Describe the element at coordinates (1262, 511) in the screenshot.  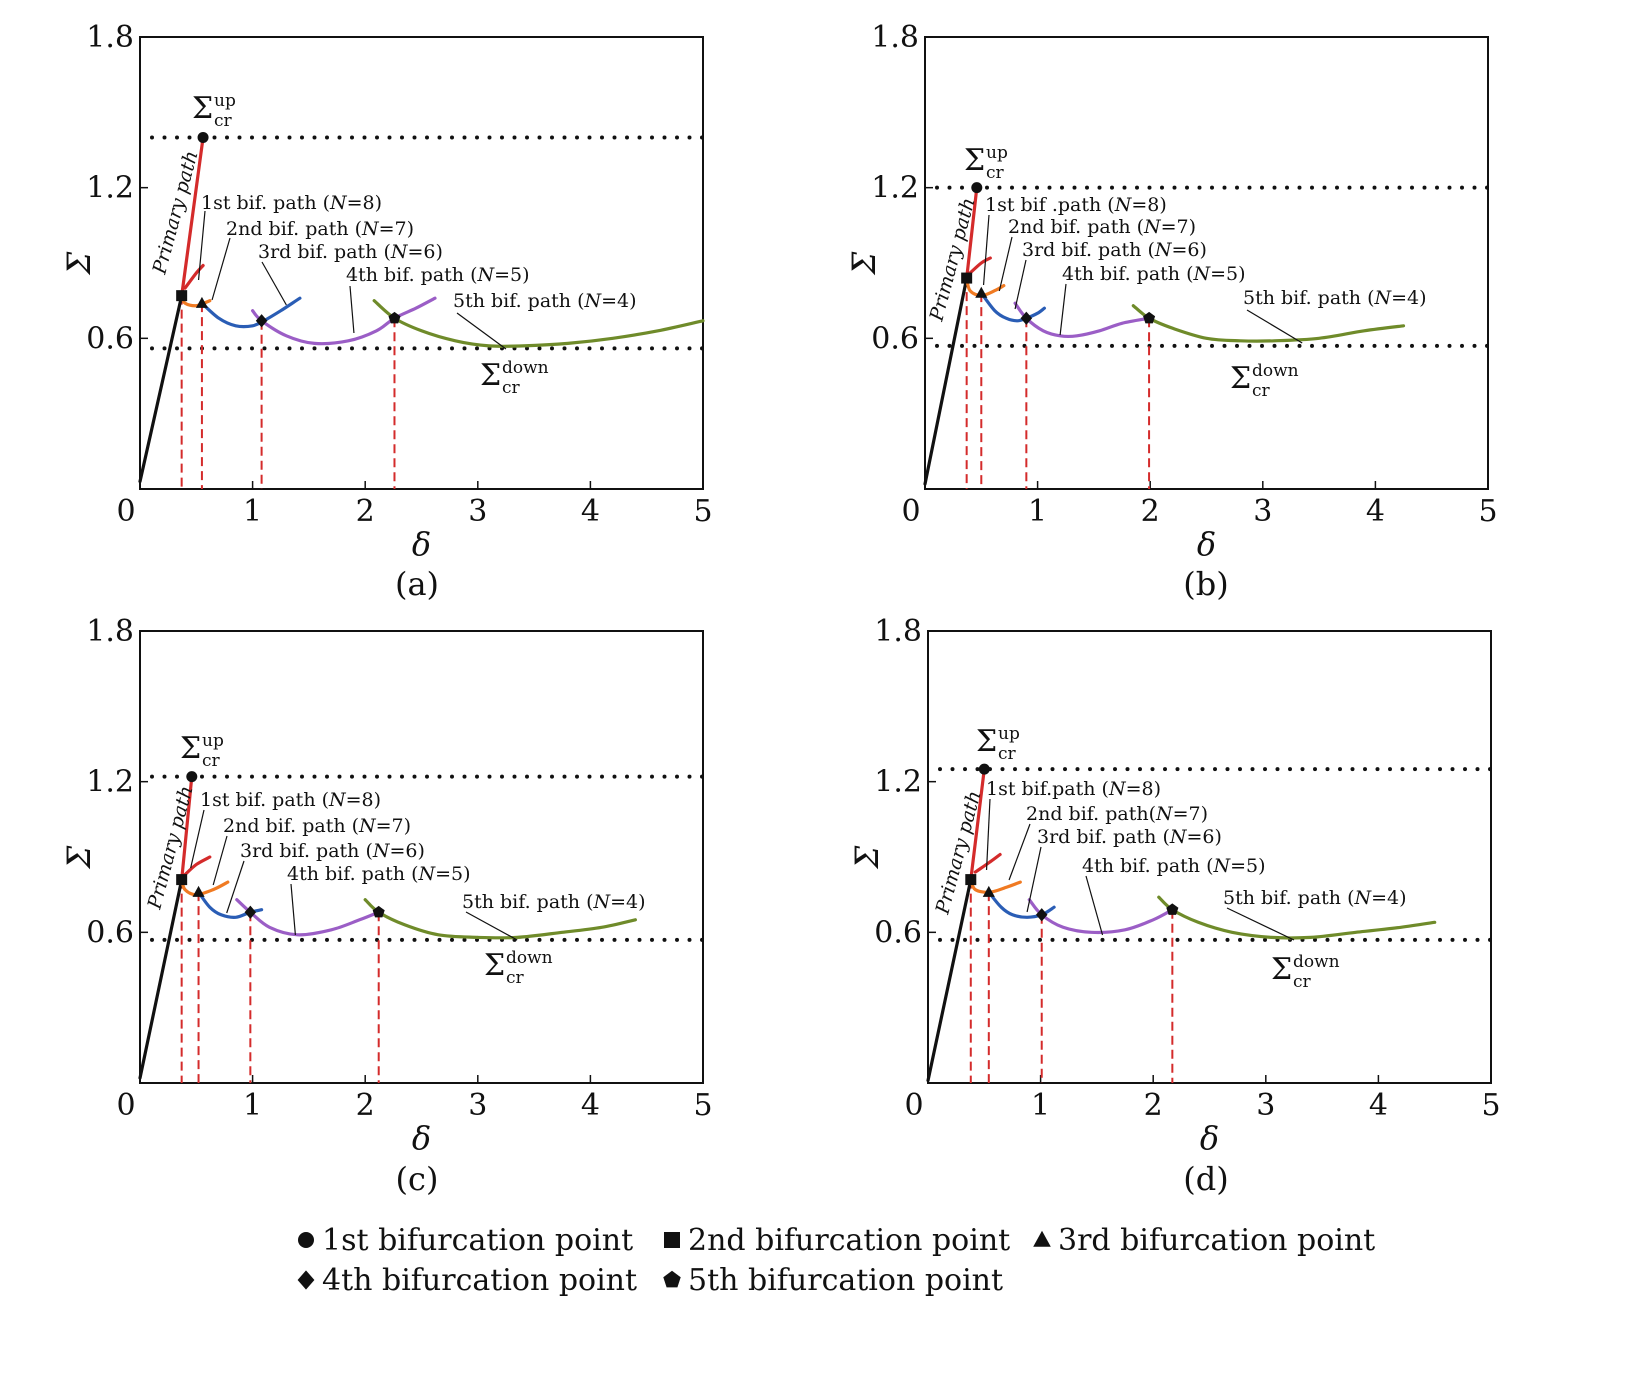
I see `x-tick-label: 3` at that location.